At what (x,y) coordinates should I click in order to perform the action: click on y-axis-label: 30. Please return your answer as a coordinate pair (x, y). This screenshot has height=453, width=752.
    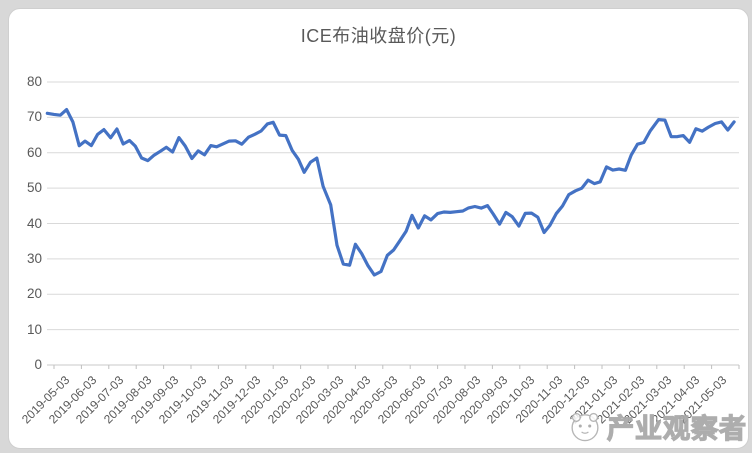
    Looking at the image, I should click on (34, 258).